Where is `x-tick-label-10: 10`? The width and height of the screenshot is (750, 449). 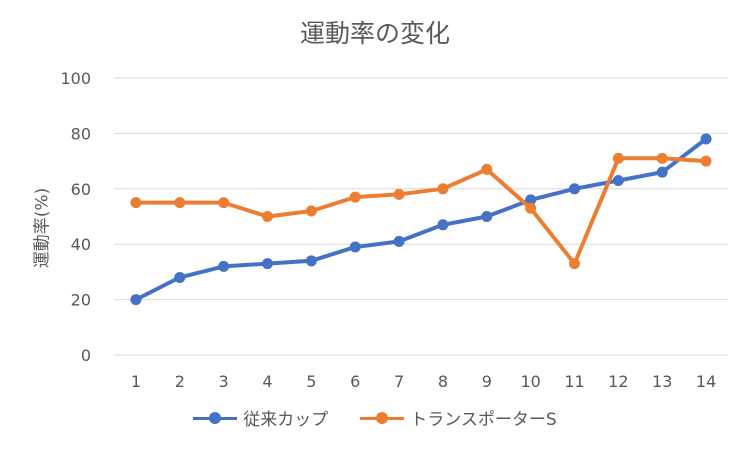
x-tick-label-10: 10 is located at coordinates (530, 381).